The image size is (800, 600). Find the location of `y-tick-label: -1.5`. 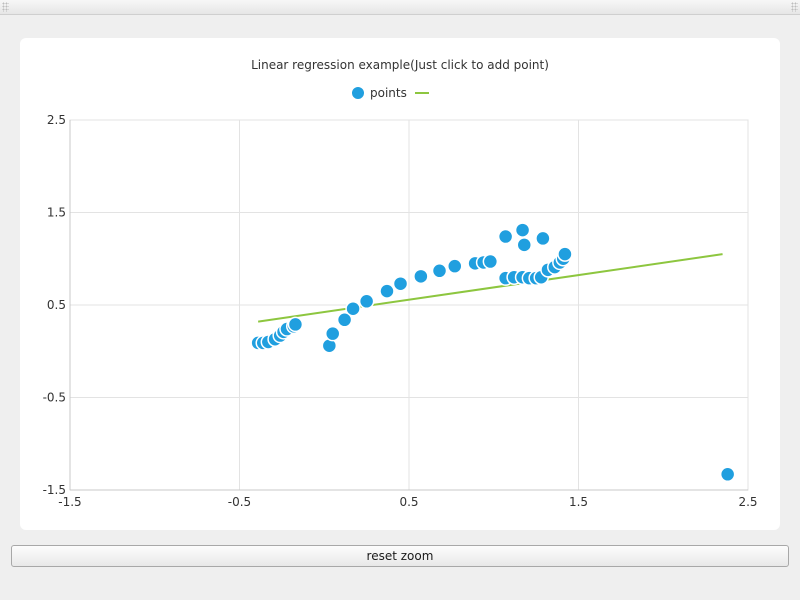

y-tick-label: -1.5 is located at coordinates (54, 490).